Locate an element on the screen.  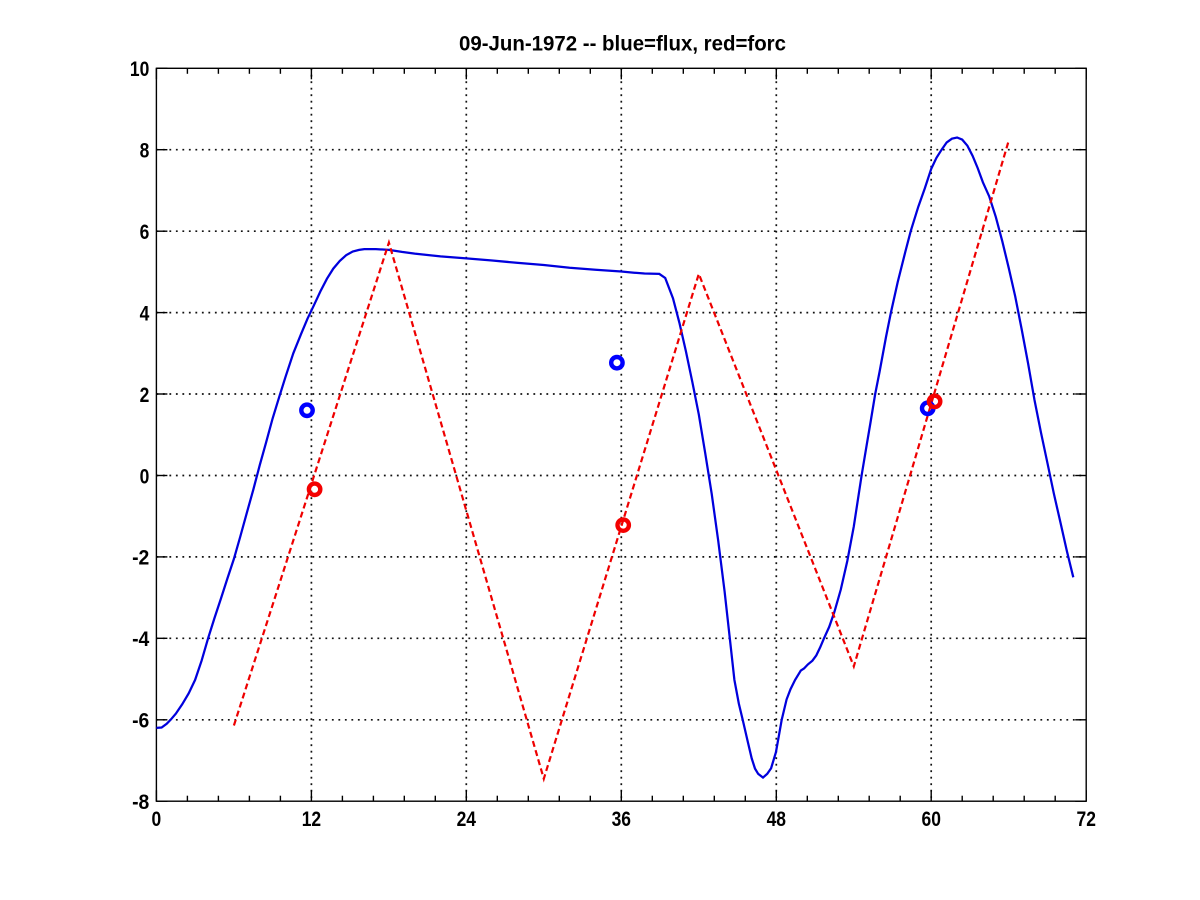
svg-text: 36 is located at coordinates (621, 819).